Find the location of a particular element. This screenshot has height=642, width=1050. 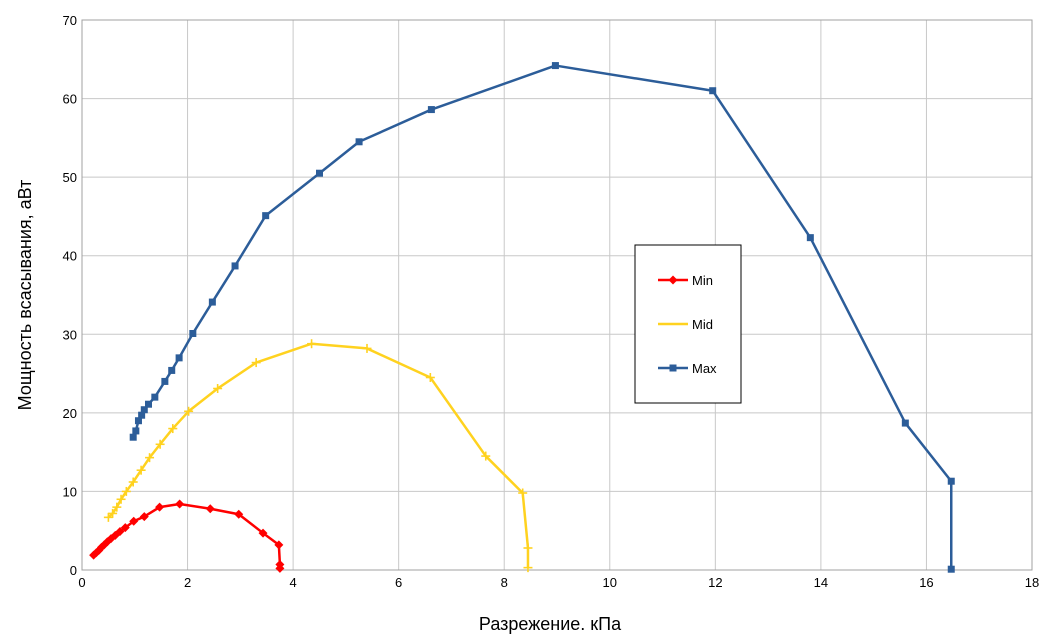

y-tick-label: 70 is located at coordinates (70, 20).